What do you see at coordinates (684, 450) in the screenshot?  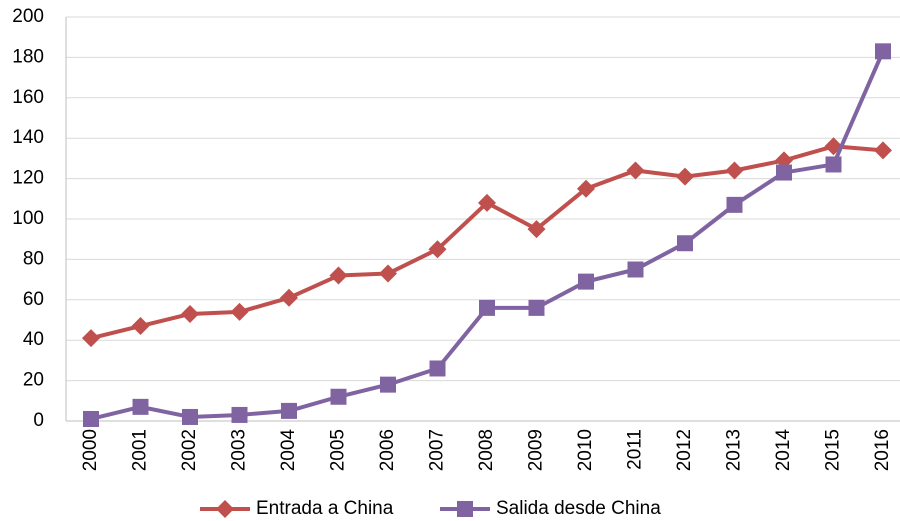 I see `x-tick-label: 2012` at bounding box center [684, 450].